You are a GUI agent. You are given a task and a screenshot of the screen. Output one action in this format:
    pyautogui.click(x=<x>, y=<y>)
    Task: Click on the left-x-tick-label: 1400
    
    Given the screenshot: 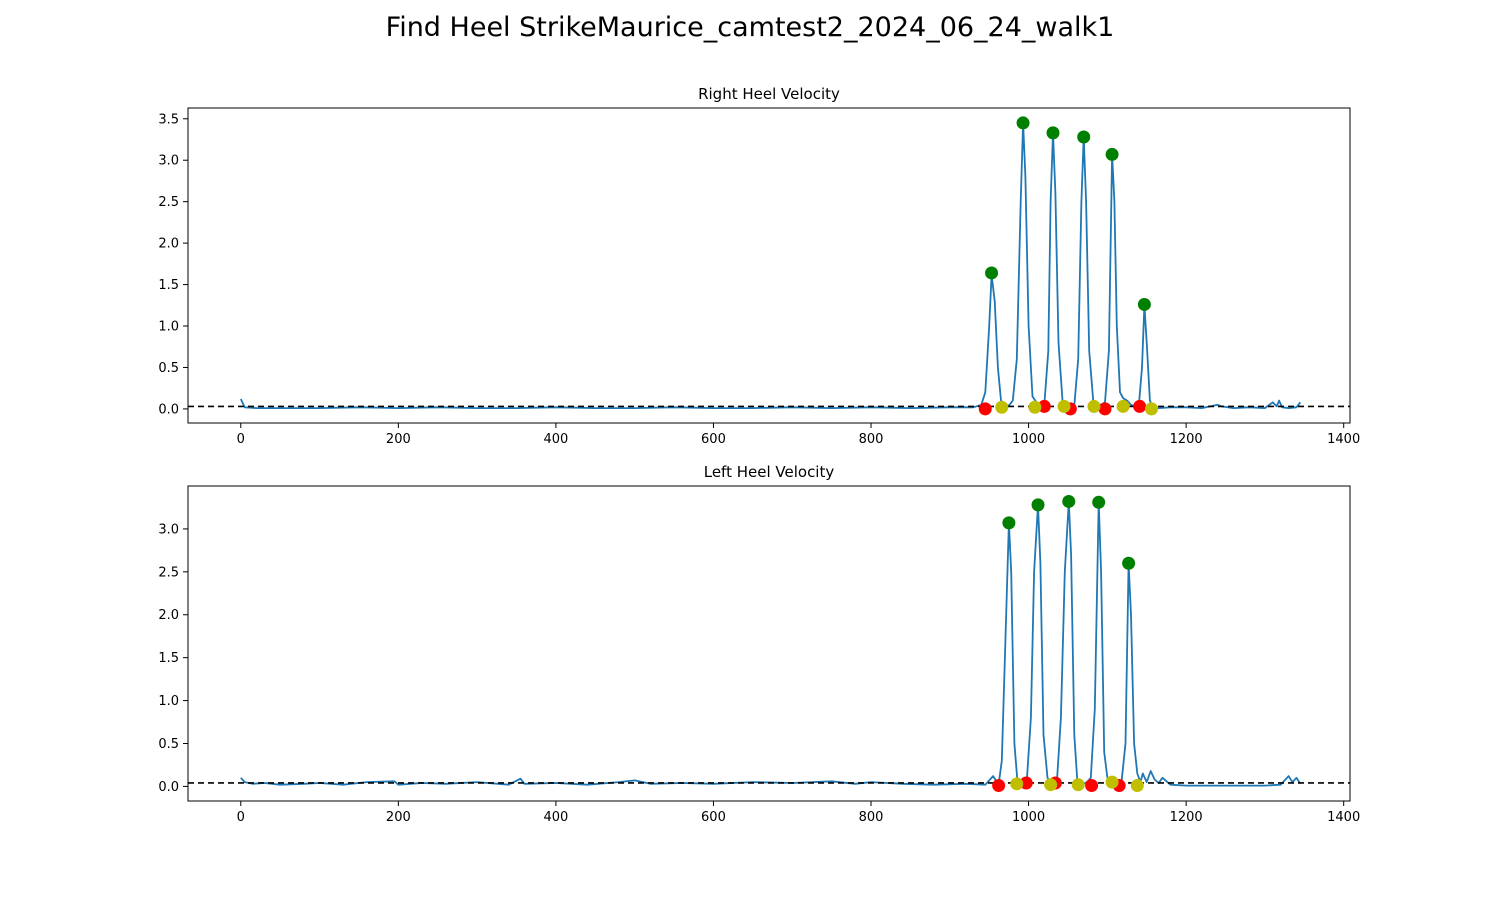 What is the action you would take?
    pyautogui.click(x=1343, y=817)
    